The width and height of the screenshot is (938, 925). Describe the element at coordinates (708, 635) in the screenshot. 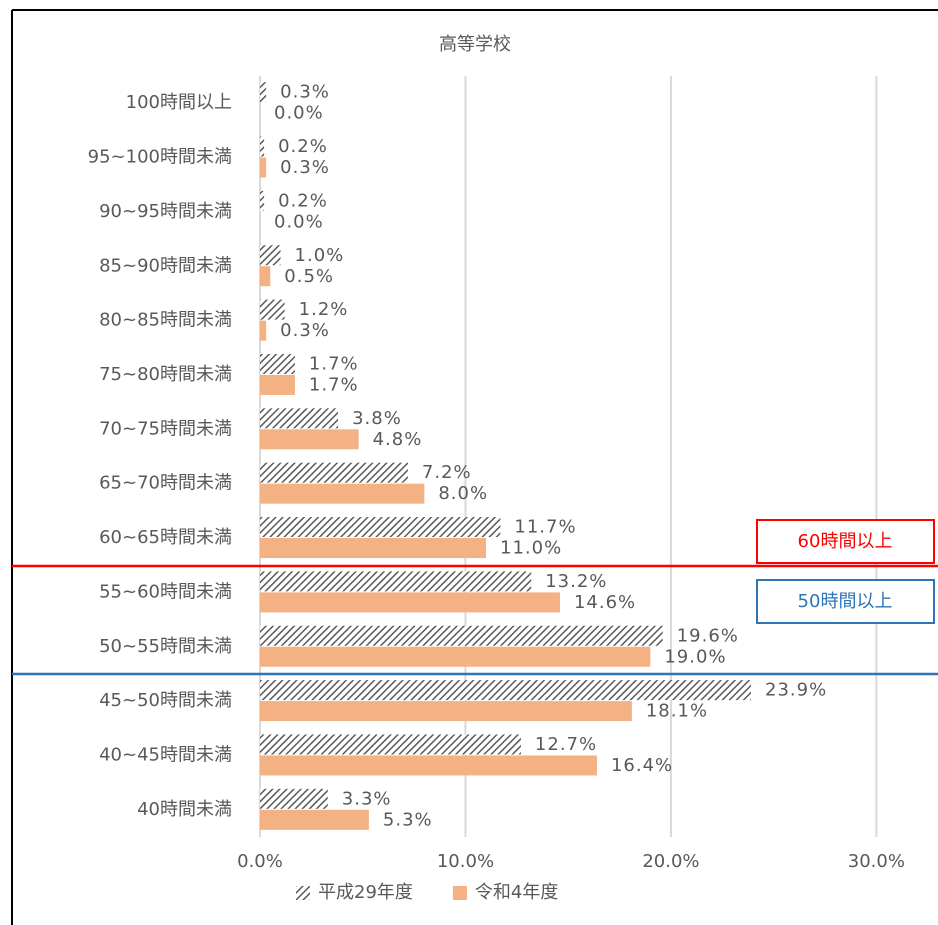

I see `value-label: 19.6%` at that location.